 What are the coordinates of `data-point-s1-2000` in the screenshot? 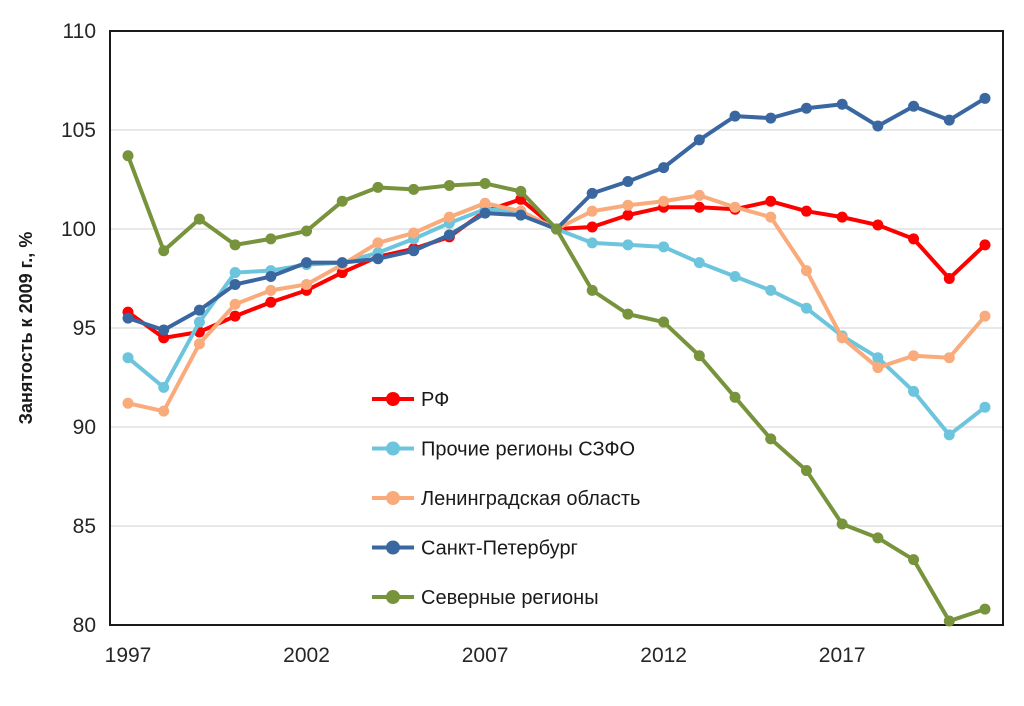 It's located at (235, 316).